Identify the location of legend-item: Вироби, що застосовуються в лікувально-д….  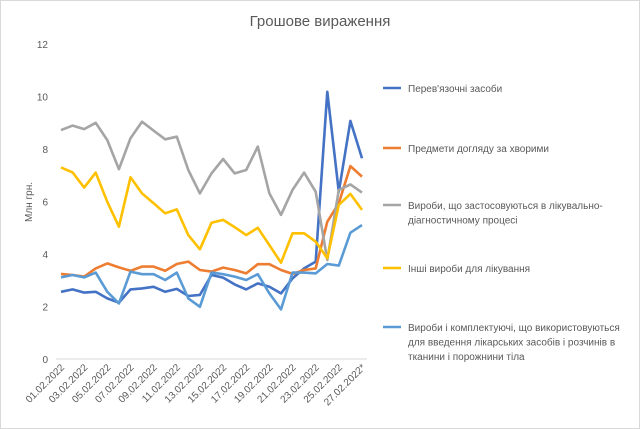
(493, 213).